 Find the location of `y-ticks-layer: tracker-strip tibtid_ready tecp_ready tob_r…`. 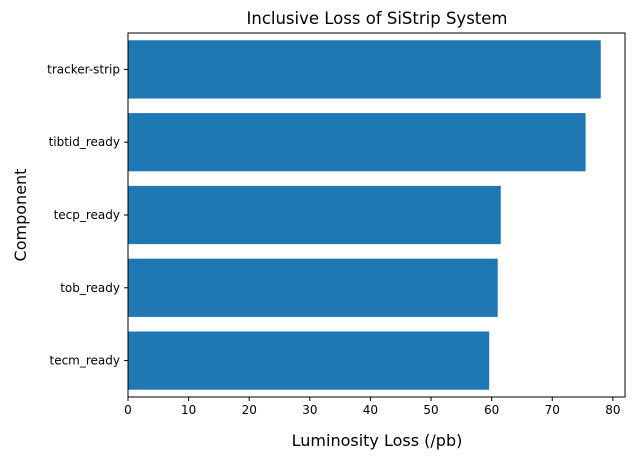

y-ticks-layer: tracker-strip tibtid_ready tecp_ready tob_r… is located at coordinates (87, 215).